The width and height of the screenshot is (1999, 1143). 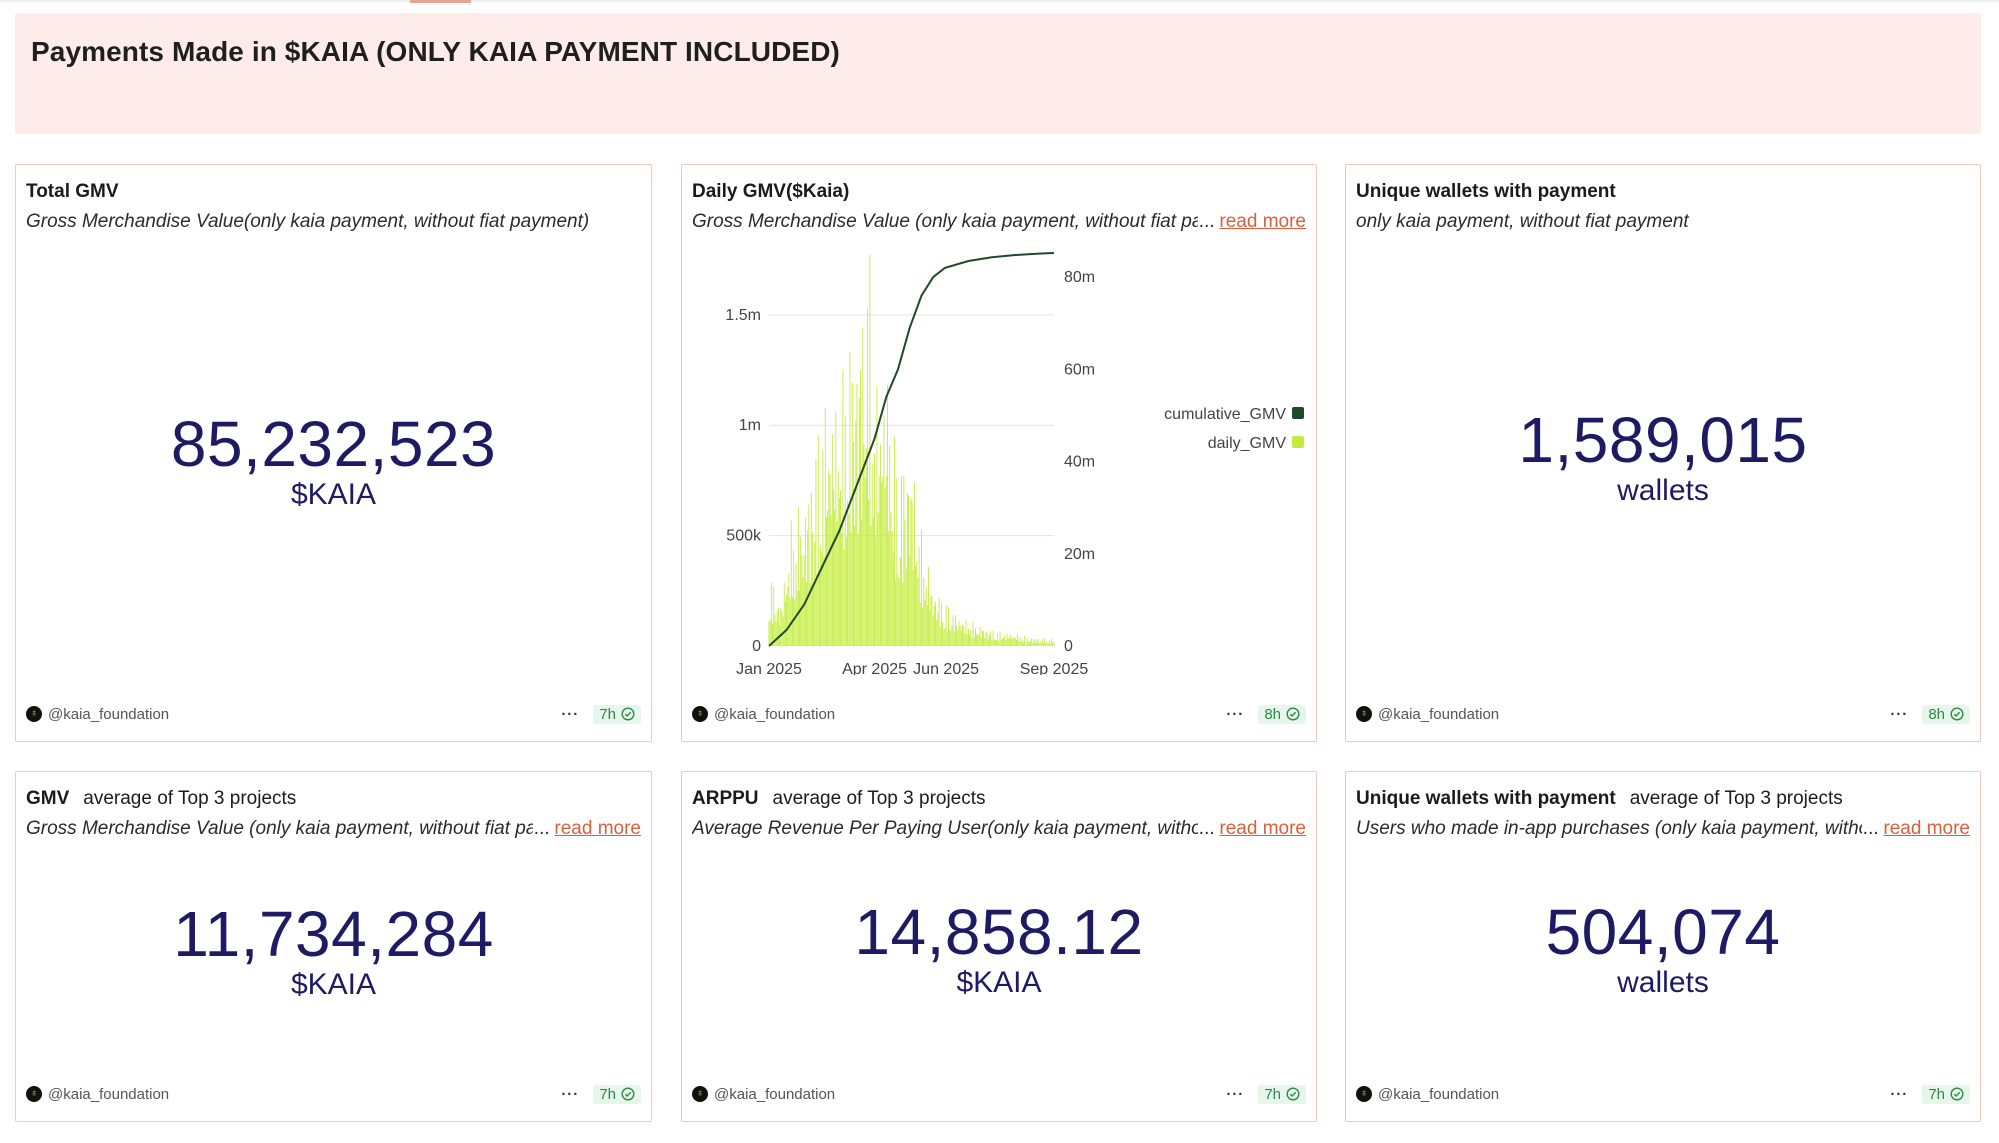 What do you see at coordinates (1936, 714) in the screenshot?
I see `freshness-age: 8h` at bounding box center [1936, 714].